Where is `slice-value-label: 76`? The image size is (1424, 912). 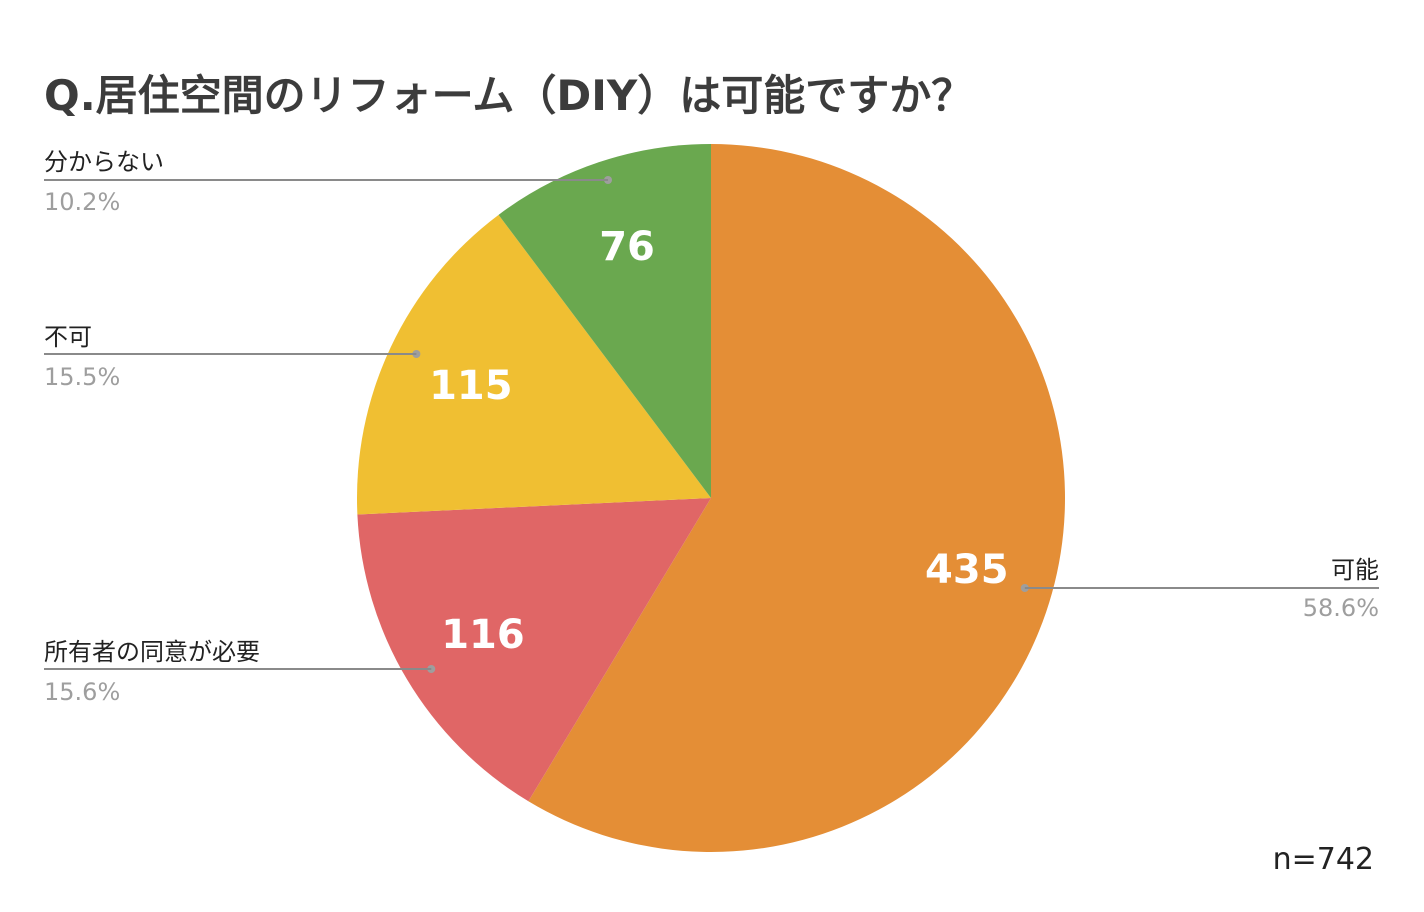 slice-value-label: 76 is located at coordinates (627, 247).